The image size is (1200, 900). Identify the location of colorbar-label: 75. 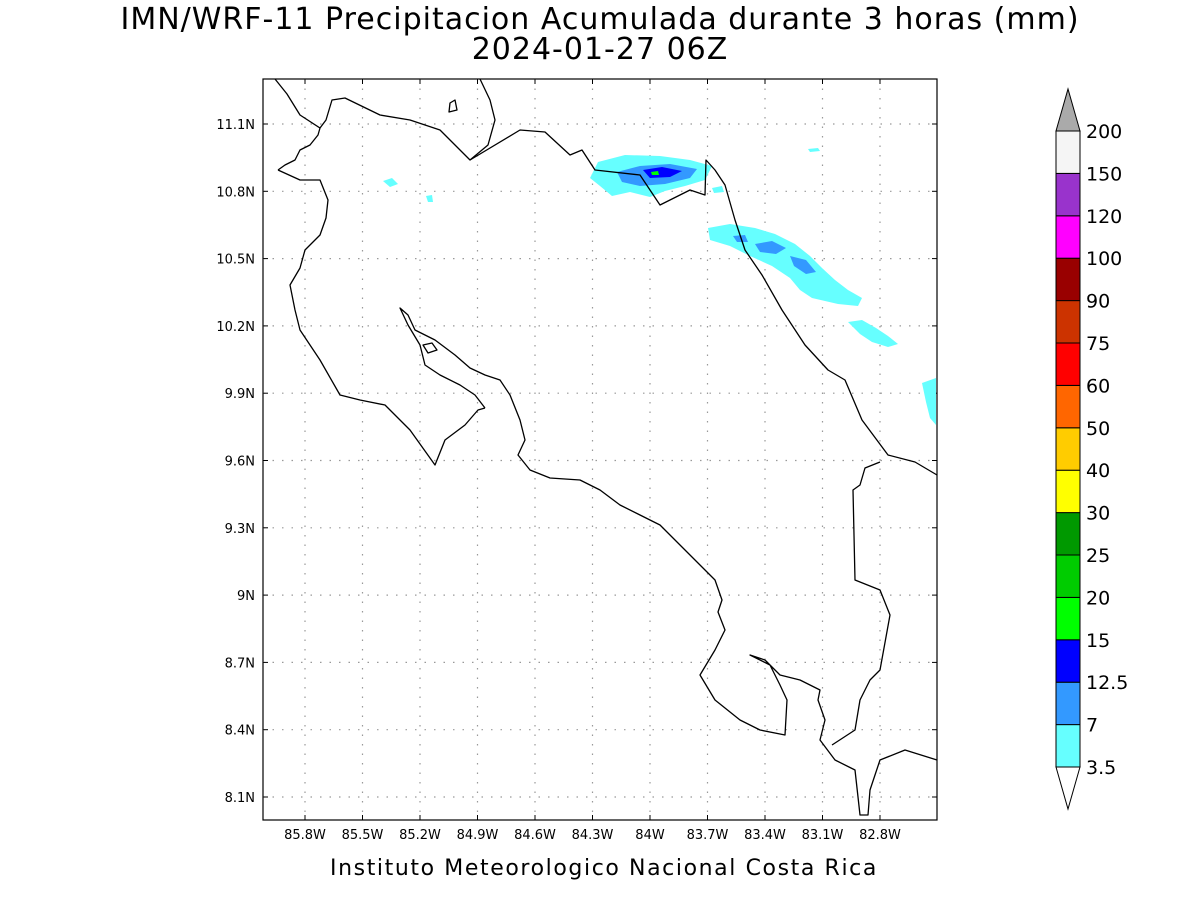
(1098, 344).